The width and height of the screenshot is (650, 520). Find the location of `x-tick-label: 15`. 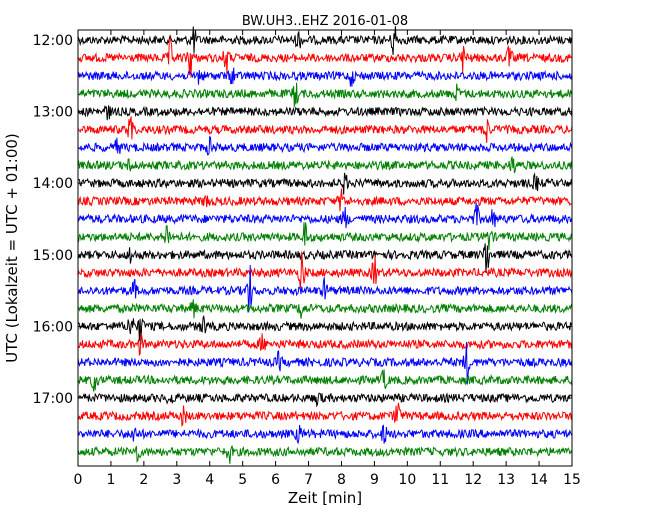

x-tick-label: 15 is located at coordinates (572, 480).